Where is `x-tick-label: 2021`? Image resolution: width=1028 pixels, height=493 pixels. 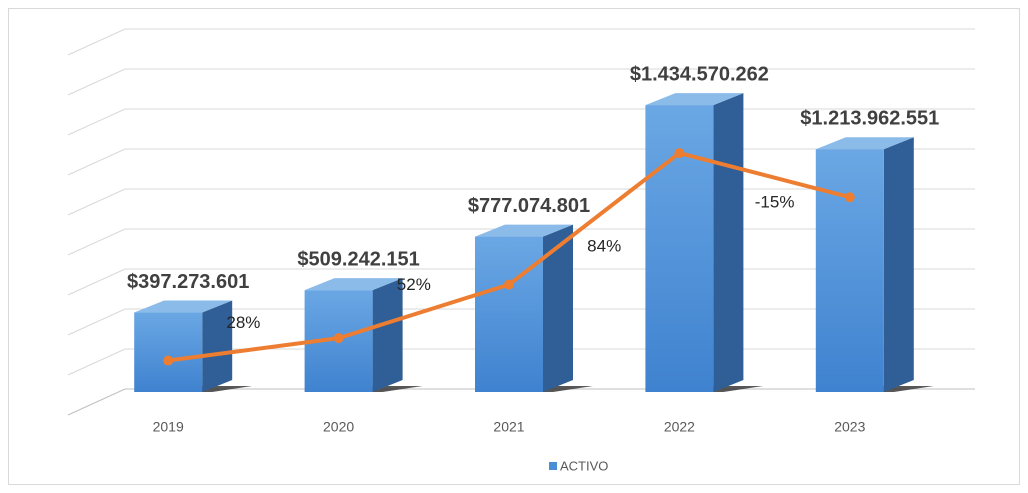 x-tick-label: 2021 is located at coordinates (508, 427).